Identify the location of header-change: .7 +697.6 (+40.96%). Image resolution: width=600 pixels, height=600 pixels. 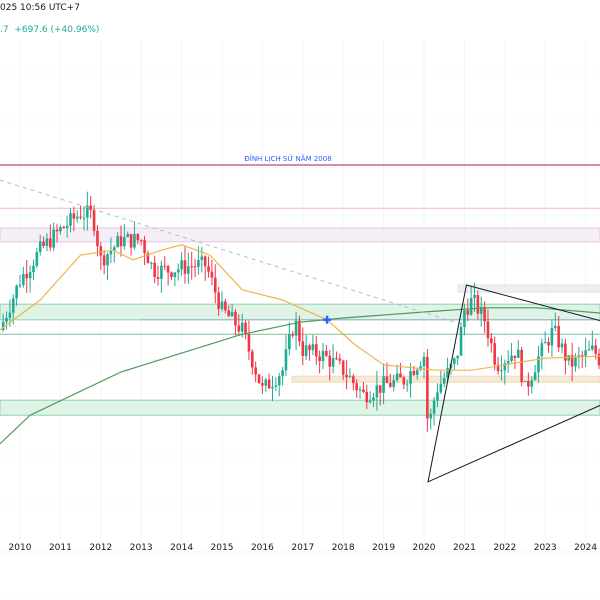
(49, 30).